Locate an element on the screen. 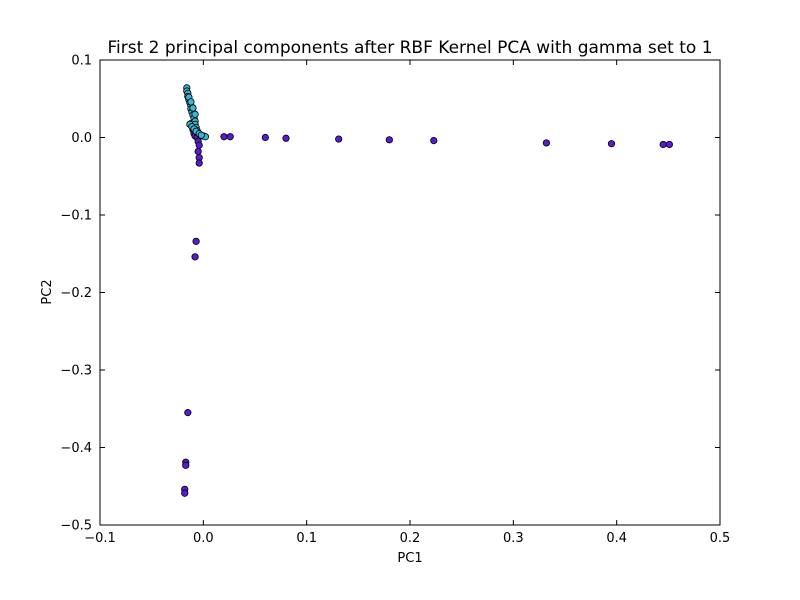 The height and width of the screenshot is (600, 800). x-tick-label: 0.0 is located at coordinates (203, 538).